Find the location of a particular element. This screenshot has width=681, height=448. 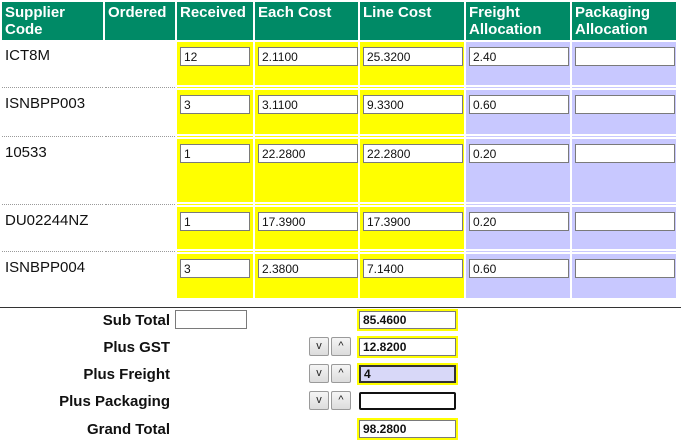

freight-decrease-button: v is located at coordinates (319, 373).